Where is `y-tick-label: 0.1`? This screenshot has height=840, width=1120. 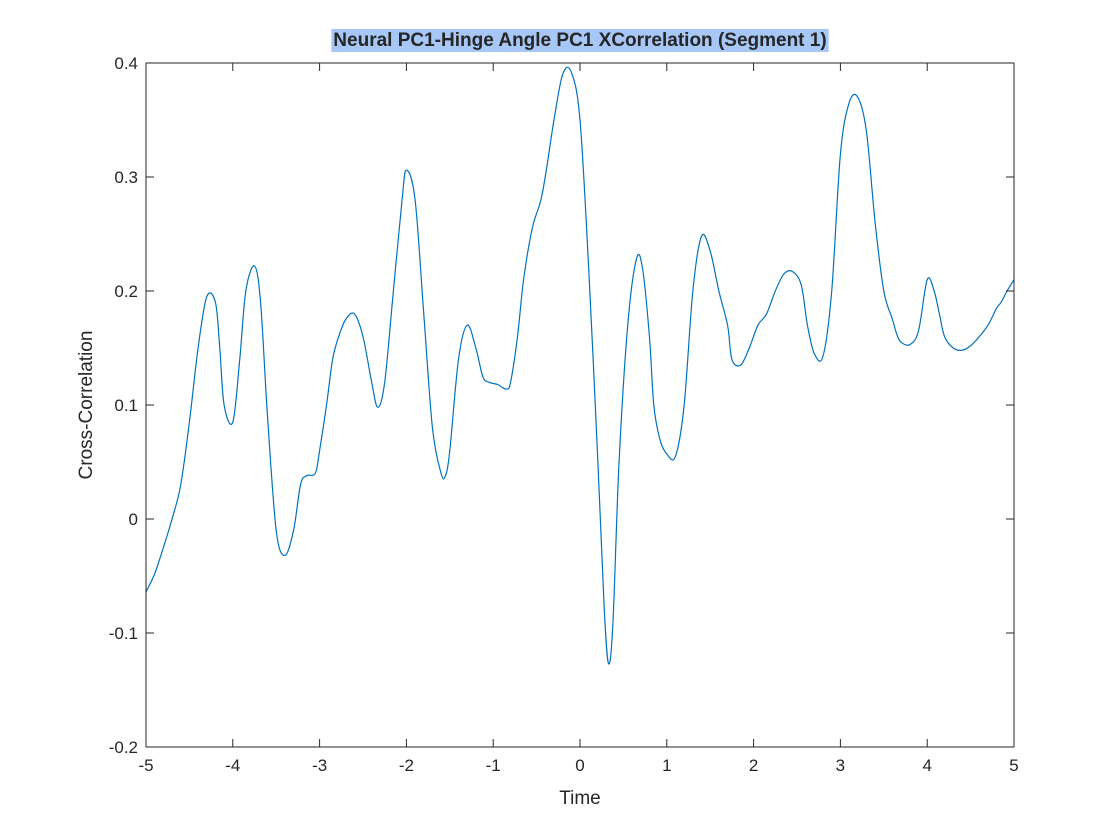 y-tick-label: 0.1 is located at coordinates (126, 405).